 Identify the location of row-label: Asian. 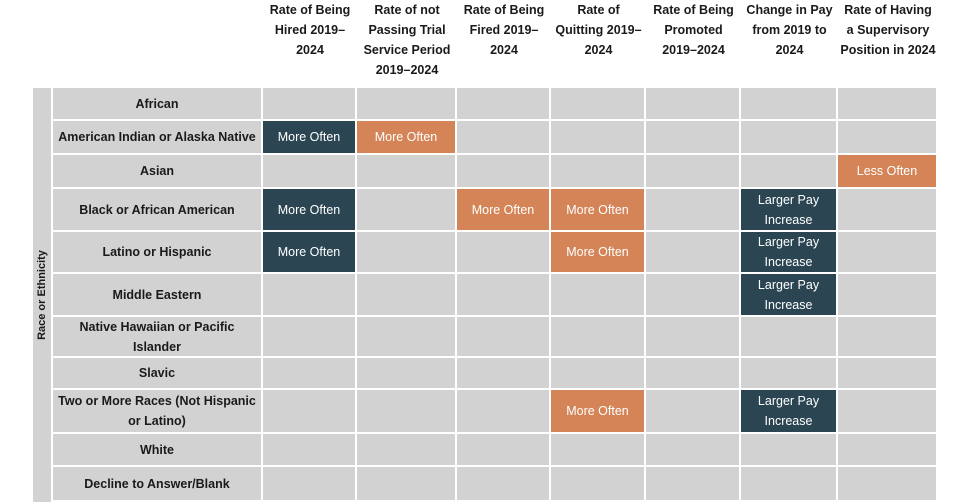
(157, 171).